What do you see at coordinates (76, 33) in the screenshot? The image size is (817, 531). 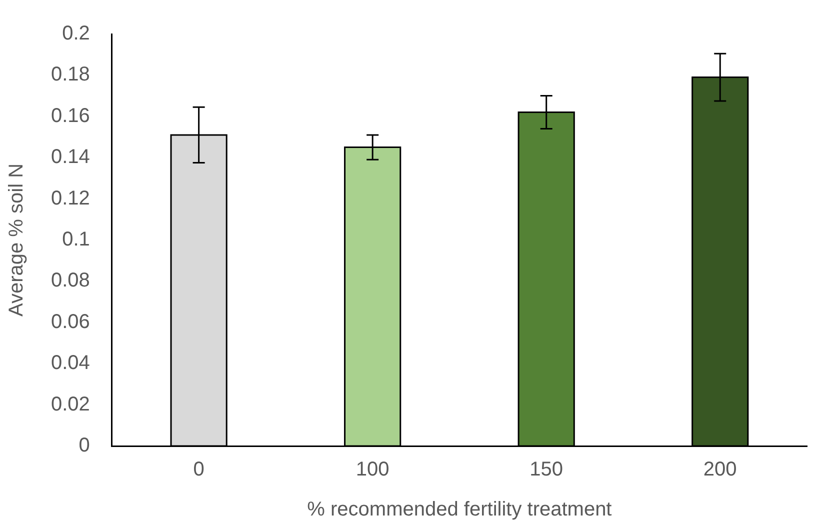 I see `y-tick-label: 0.2` at bounding box center [76, 33].